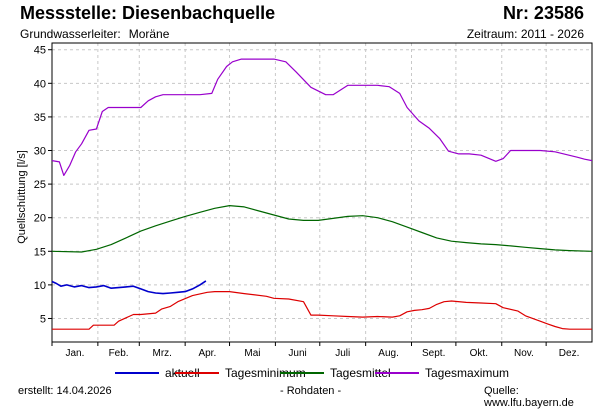 The width and height of the screenshot is (600, 409). What do you see at coordinates (119, 353) in the screenshot?
I see `x-tick-label: Feb.` at bounding box center [119, 353].